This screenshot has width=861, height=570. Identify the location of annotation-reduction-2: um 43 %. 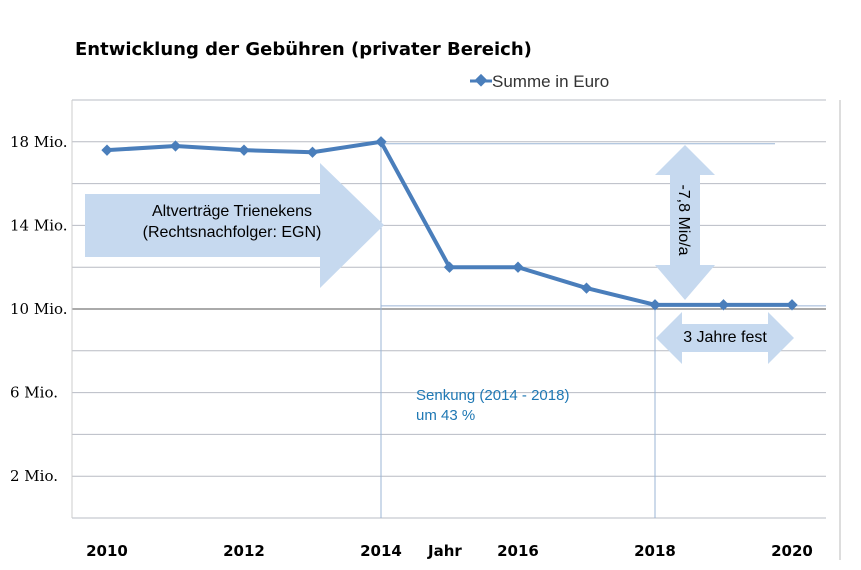
(445, 415).